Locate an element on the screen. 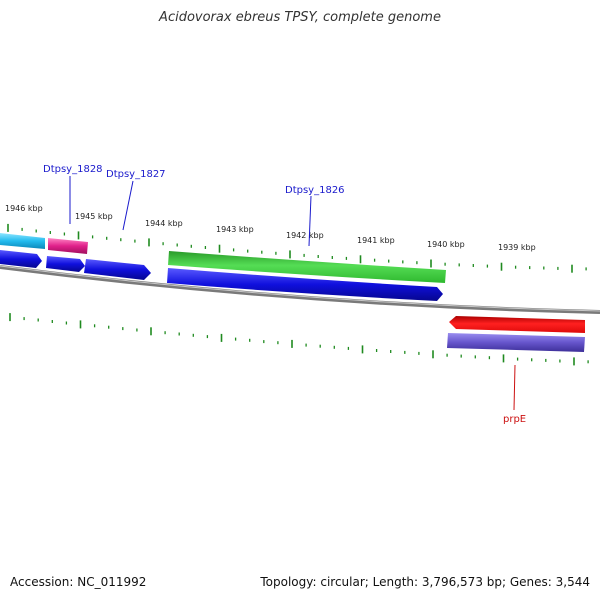  accession-text: Accession: NC_011992 is located at coordinates (78, 582).